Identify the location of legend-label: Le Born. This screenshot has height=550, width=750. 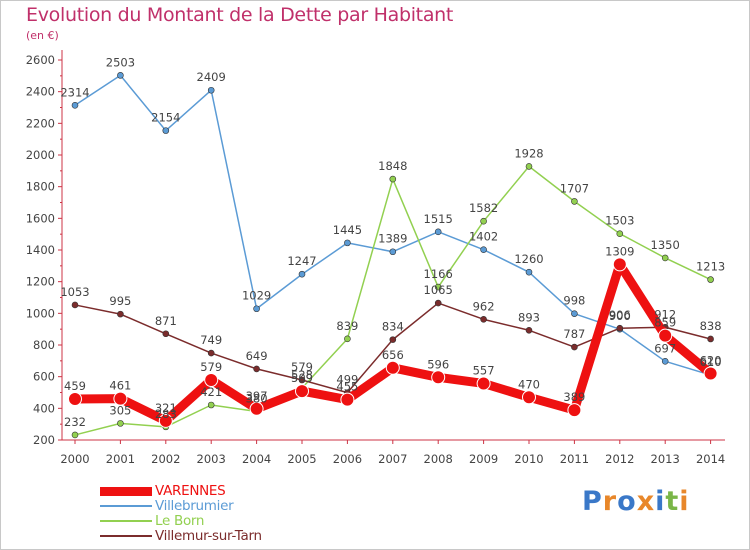
(180, 521).